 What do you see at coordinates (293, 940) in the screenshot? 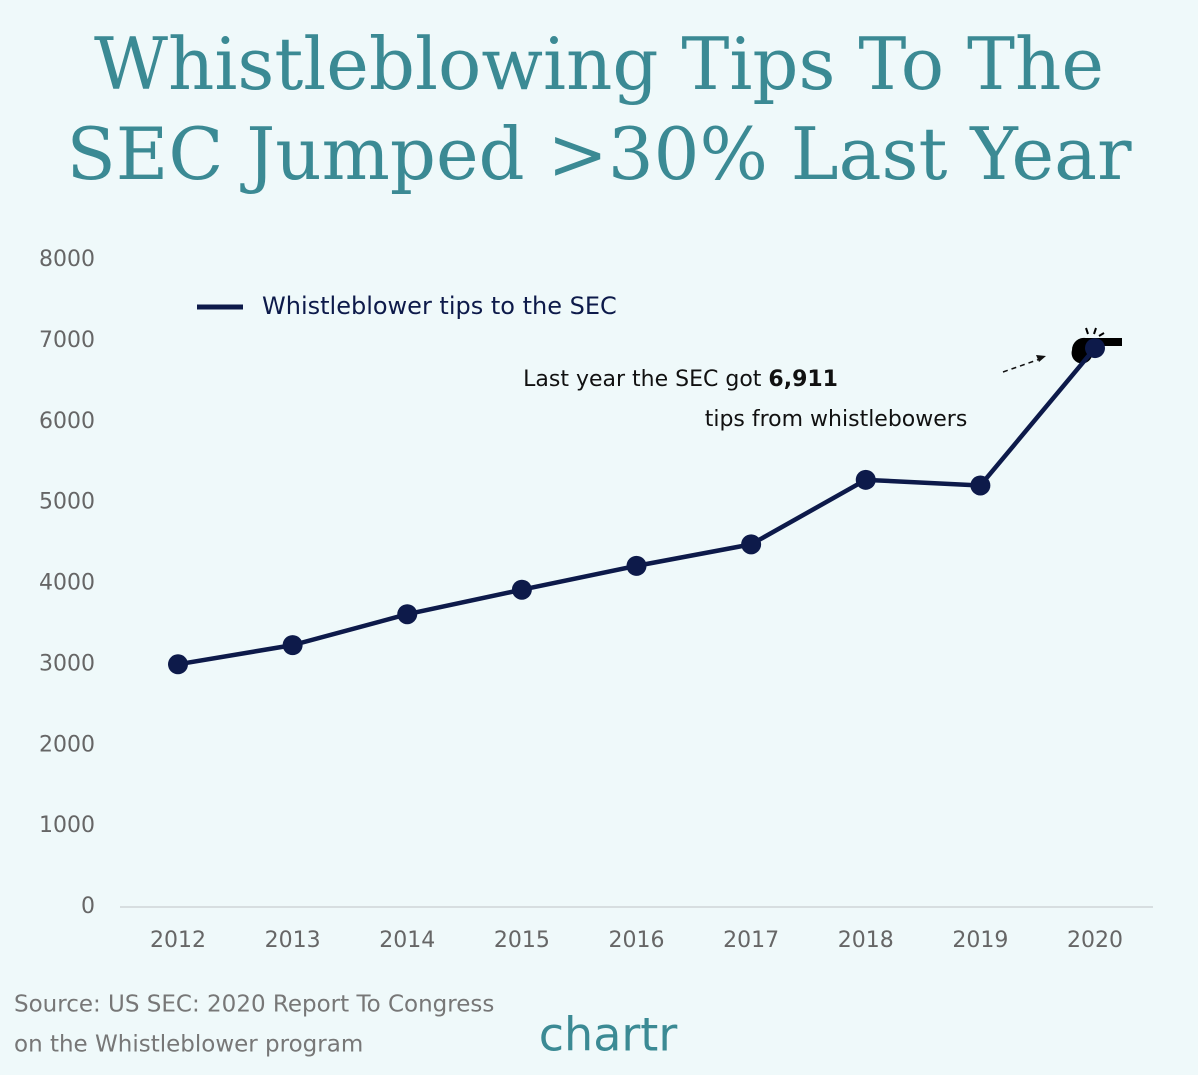
I see `x-tick-label: 2013` at bounding box center [293, 940].